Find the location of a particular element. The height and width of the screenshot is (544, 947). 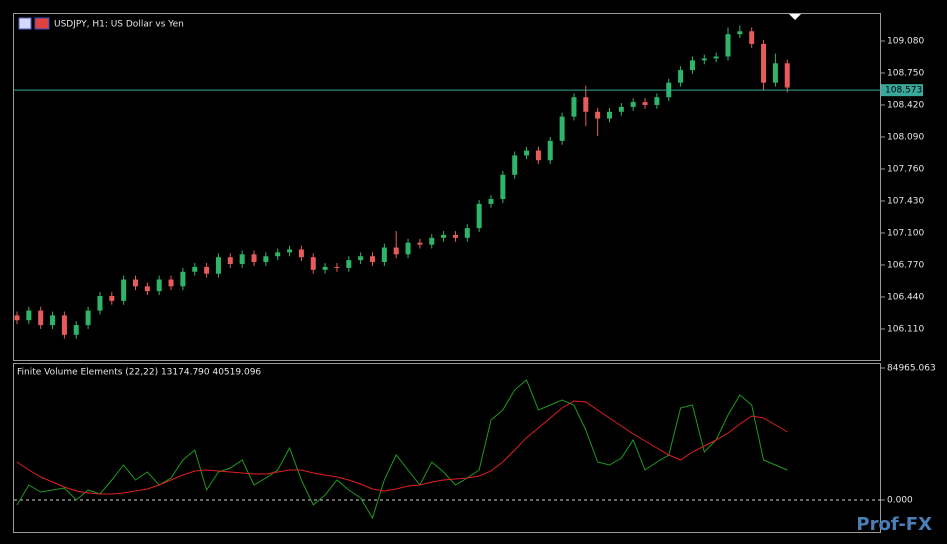

y-tick-label: 108.090 is located at coordinates (905, 137).